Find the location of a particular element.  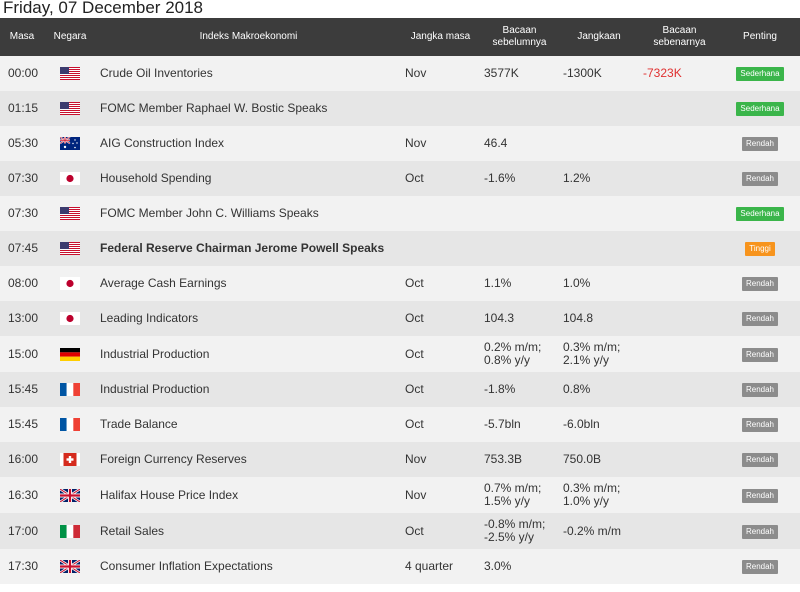

previous-value-line1: 0.2% m/m; is located at coordinates (513, 347).